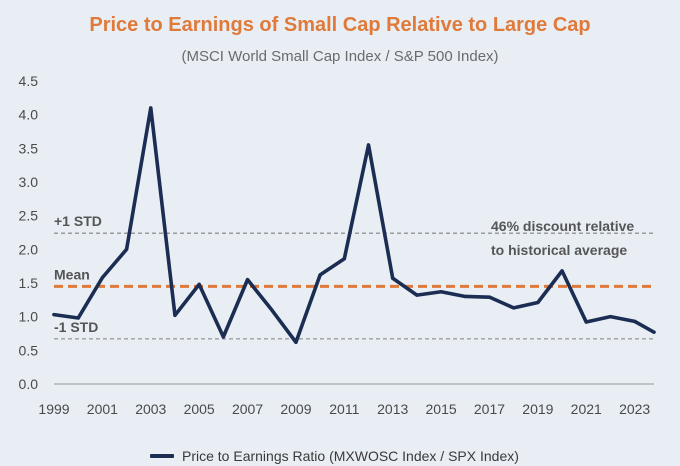 This screenshot has width=680, height=466. What do you see at coordinates (586, 409) in the screenshot?
I see `x-tick-label: 2021` at bounding box center [586, 409].